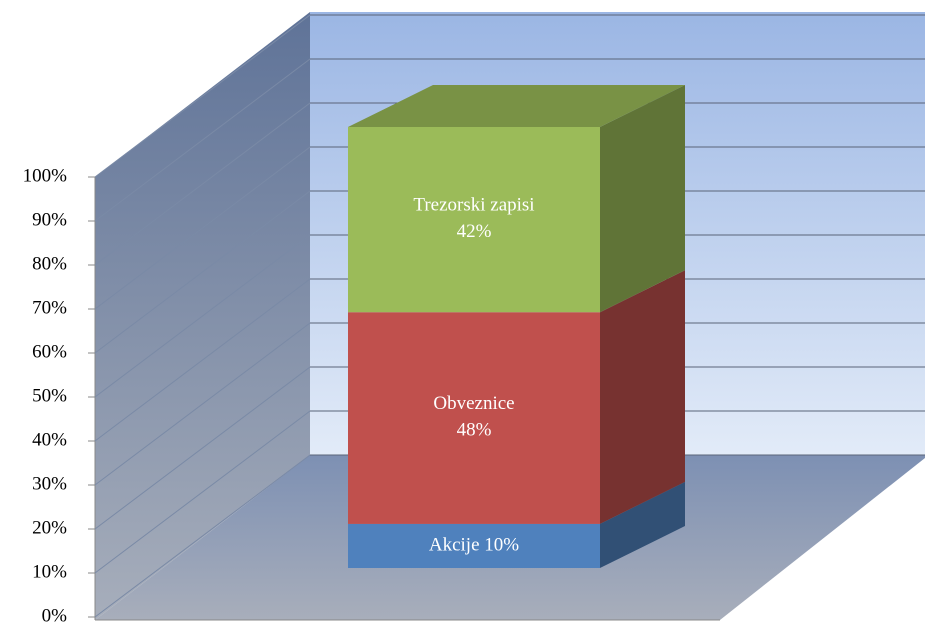  I want to click on y-tick-label: 70%, so click(49, 307).